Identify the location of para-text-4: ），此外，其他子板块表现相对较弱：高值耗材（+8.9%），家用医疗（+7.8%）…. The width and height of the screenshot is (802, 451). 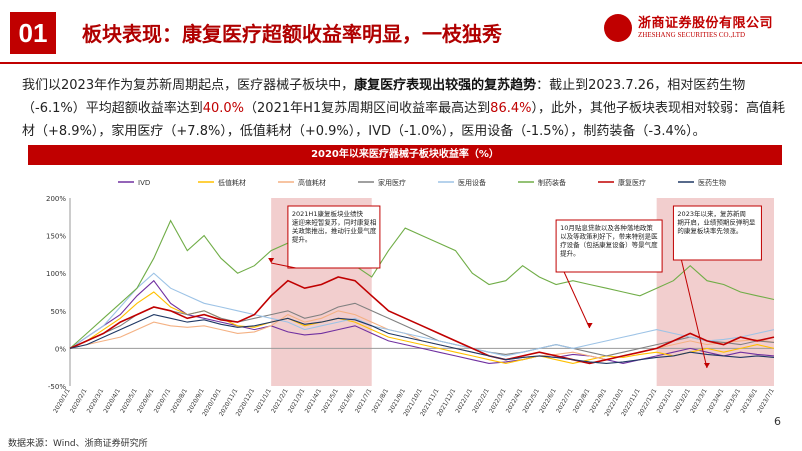
(403, 120).